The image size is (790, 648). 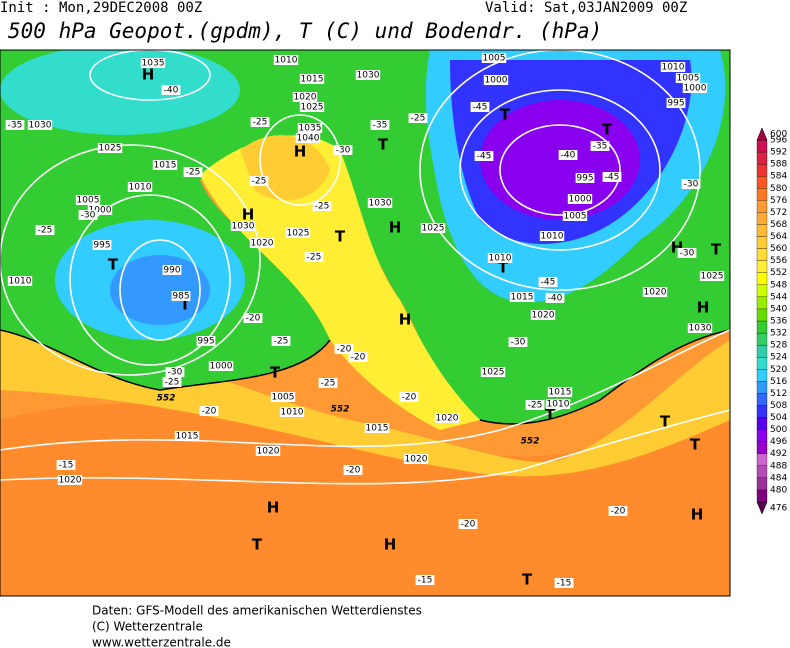 I want to click on colorbar-label: 556, so click(x=778, y=261).